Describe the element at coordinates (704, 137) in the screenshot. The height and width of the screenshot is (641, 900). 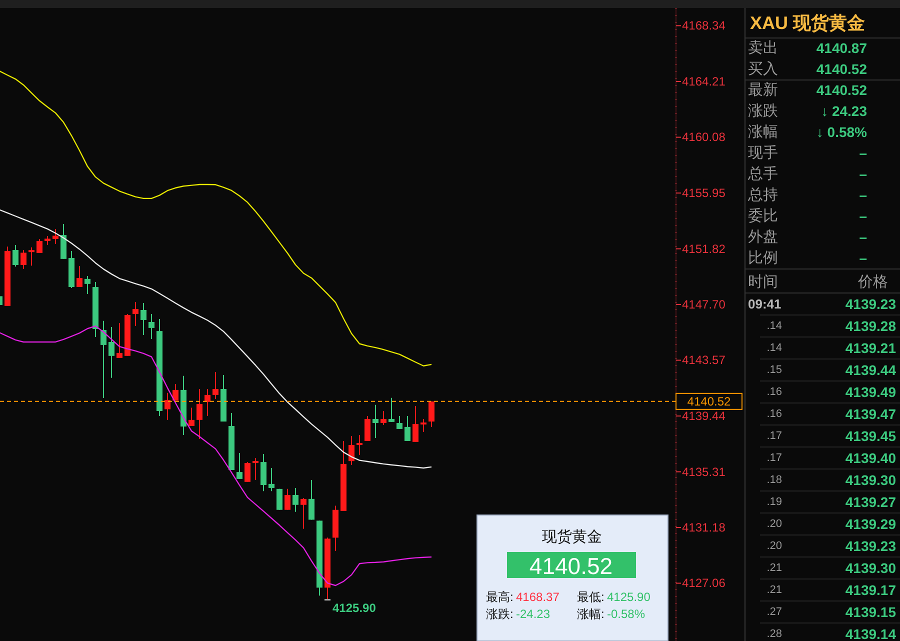
I see `y-tick-label: 4160.08` at that location.